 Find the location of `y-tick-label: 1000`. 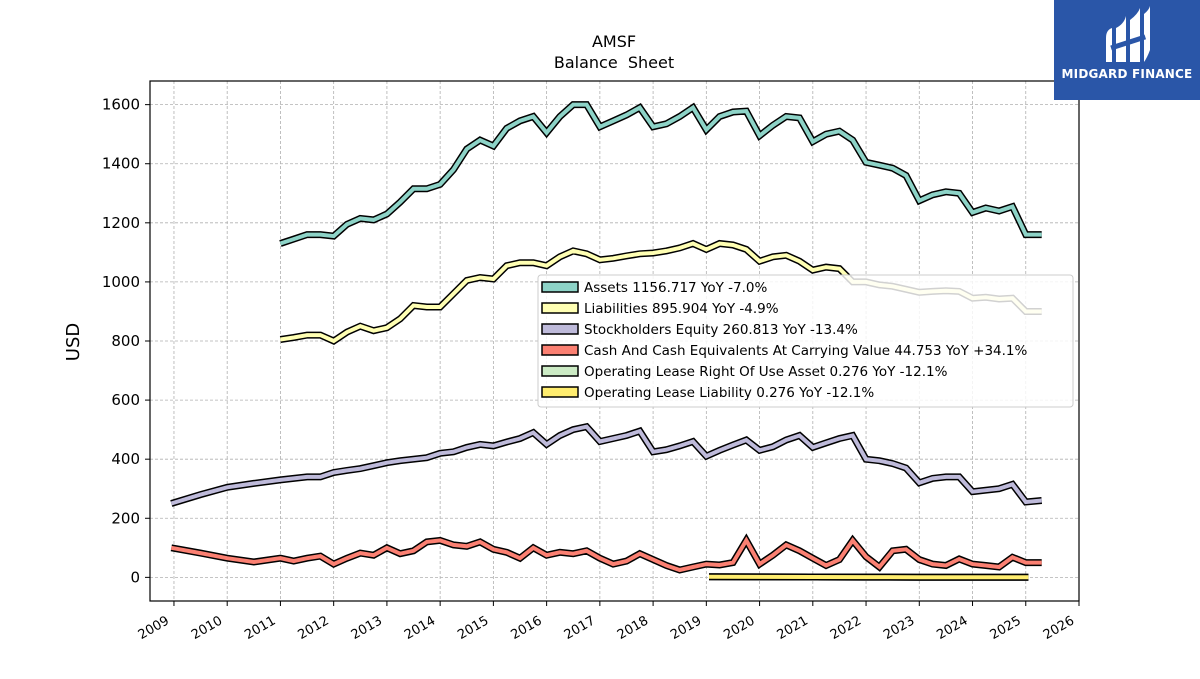

y-tick-label: 1000 is located at coordinates (121, 282).